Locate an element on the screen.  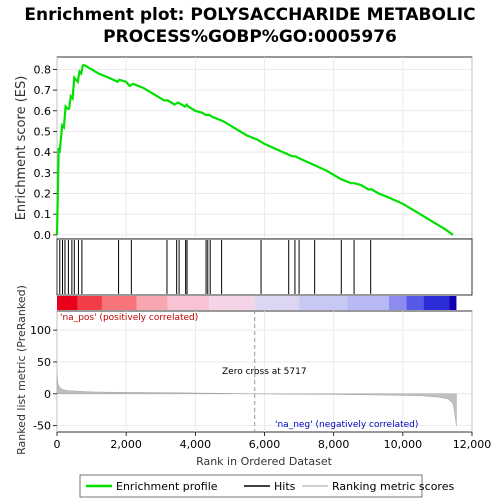
x-axis-ticks: 0 2,000 4,000 6,000 8,000 10,000 12,000 is located at coordinates (273, 441).